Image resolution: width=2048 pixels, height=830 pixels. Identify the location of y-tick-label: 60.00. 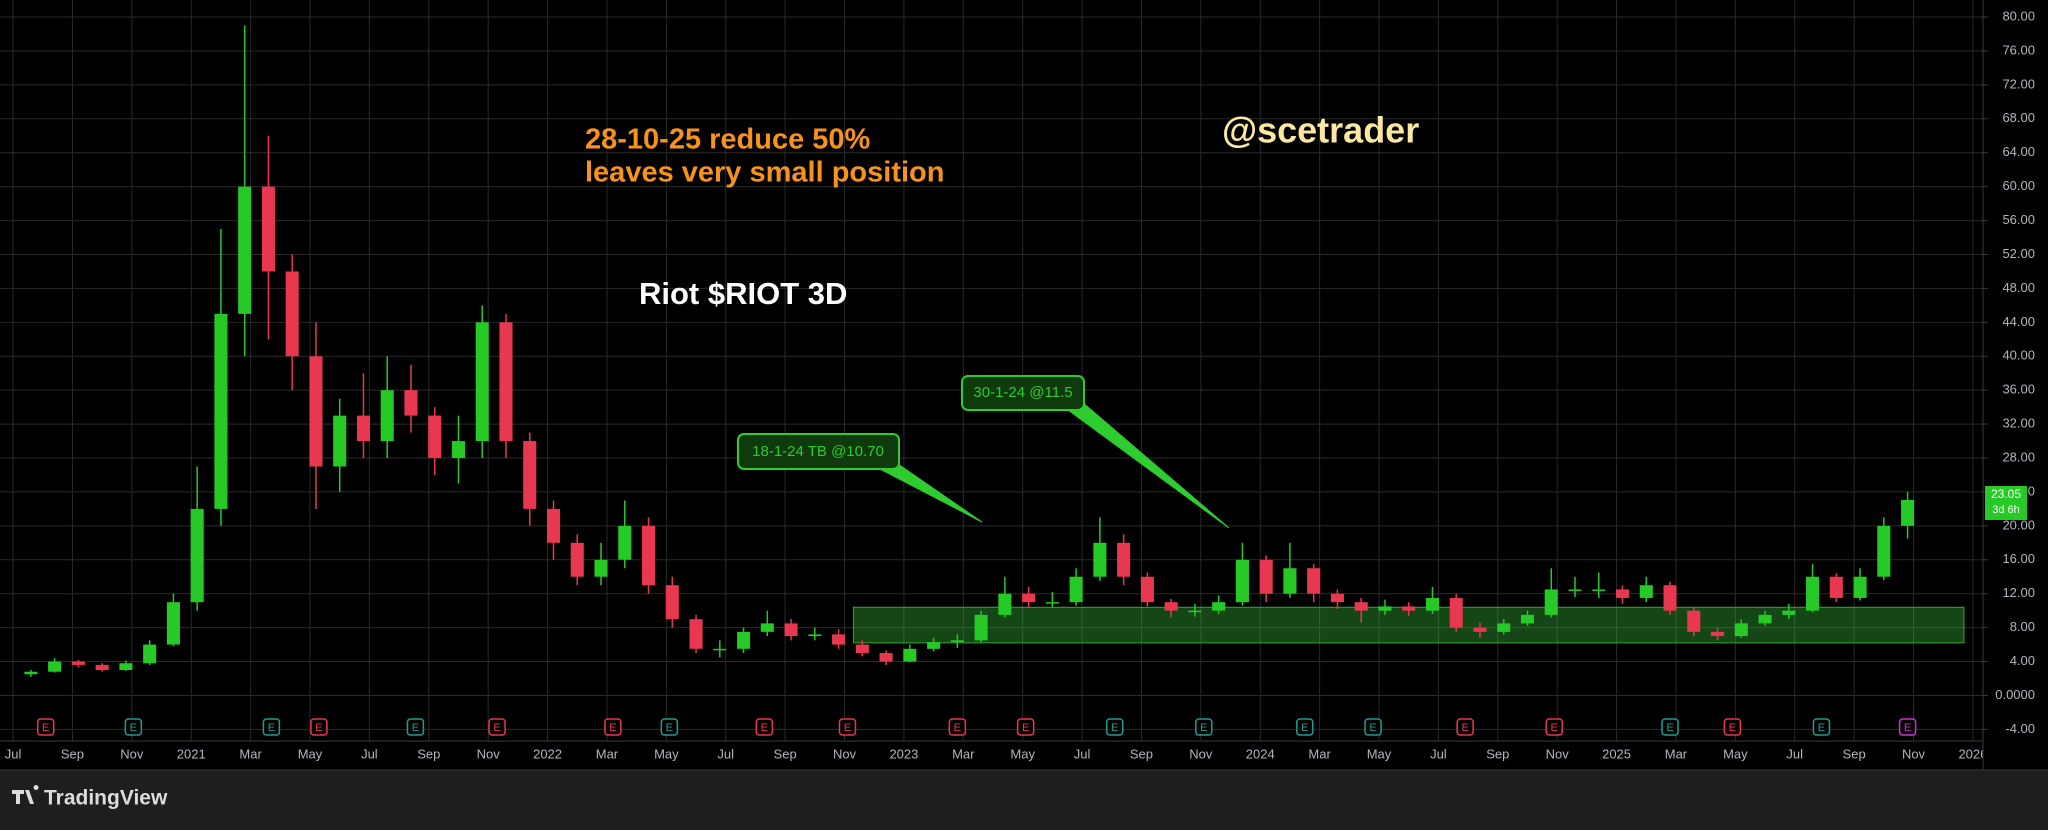
(2018, 185).